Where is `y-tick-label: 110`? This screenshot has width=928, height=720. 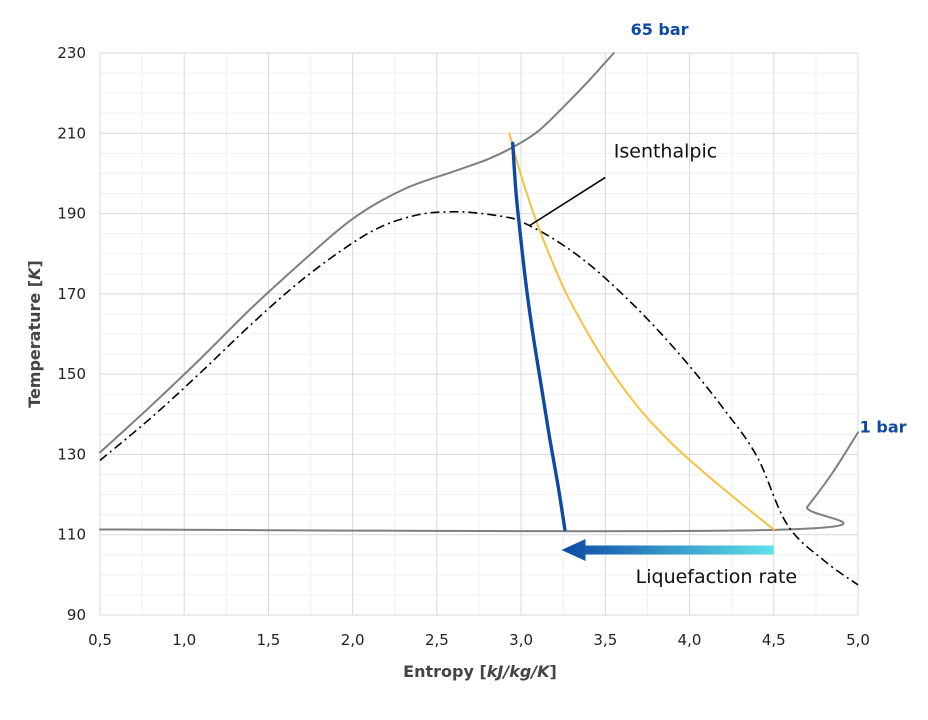
y-tick-label: 110 is located at coordinates (71, 535).